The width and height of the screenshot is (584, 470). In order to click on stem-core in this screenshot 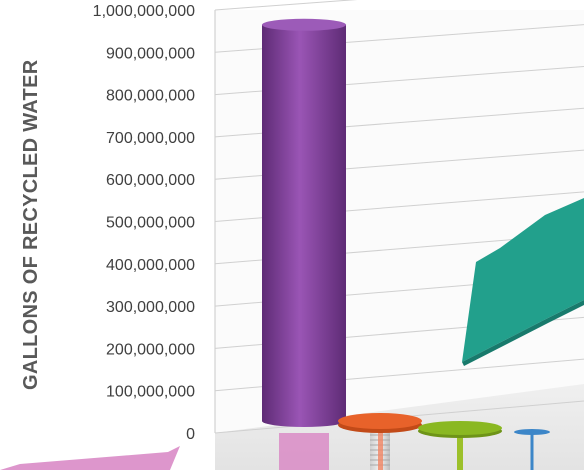, I will do `click(380, 445)`.